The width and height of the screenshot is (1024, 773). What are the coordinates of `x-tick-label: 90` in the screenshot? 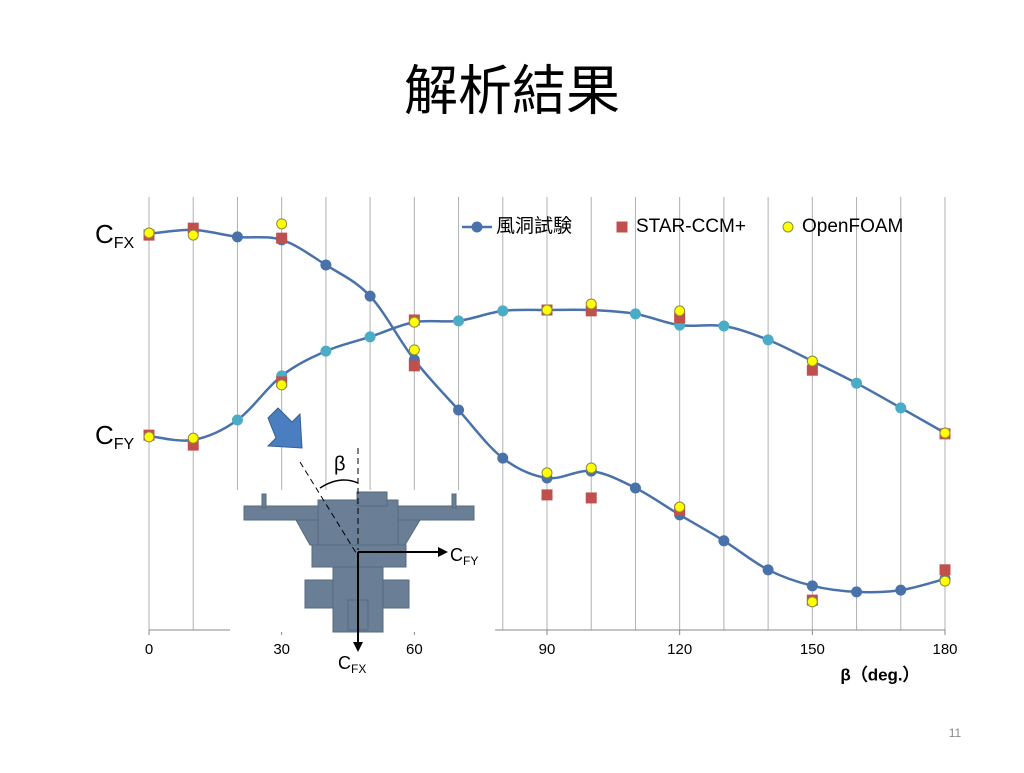 It's located at (547, 649).